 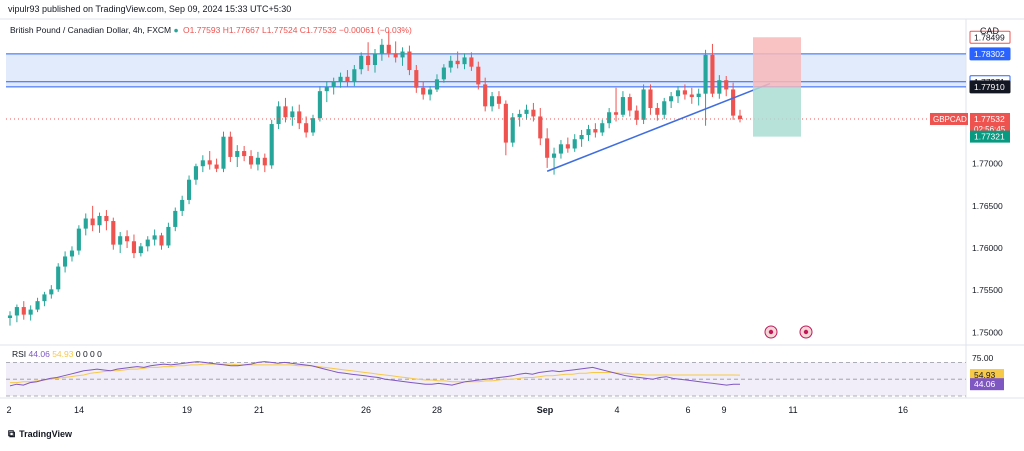 What do you see at coordinates (40, 434) in the screenshot?
I see `footer-brand: ⧉ TradingView` at bounding box center [40, 434].